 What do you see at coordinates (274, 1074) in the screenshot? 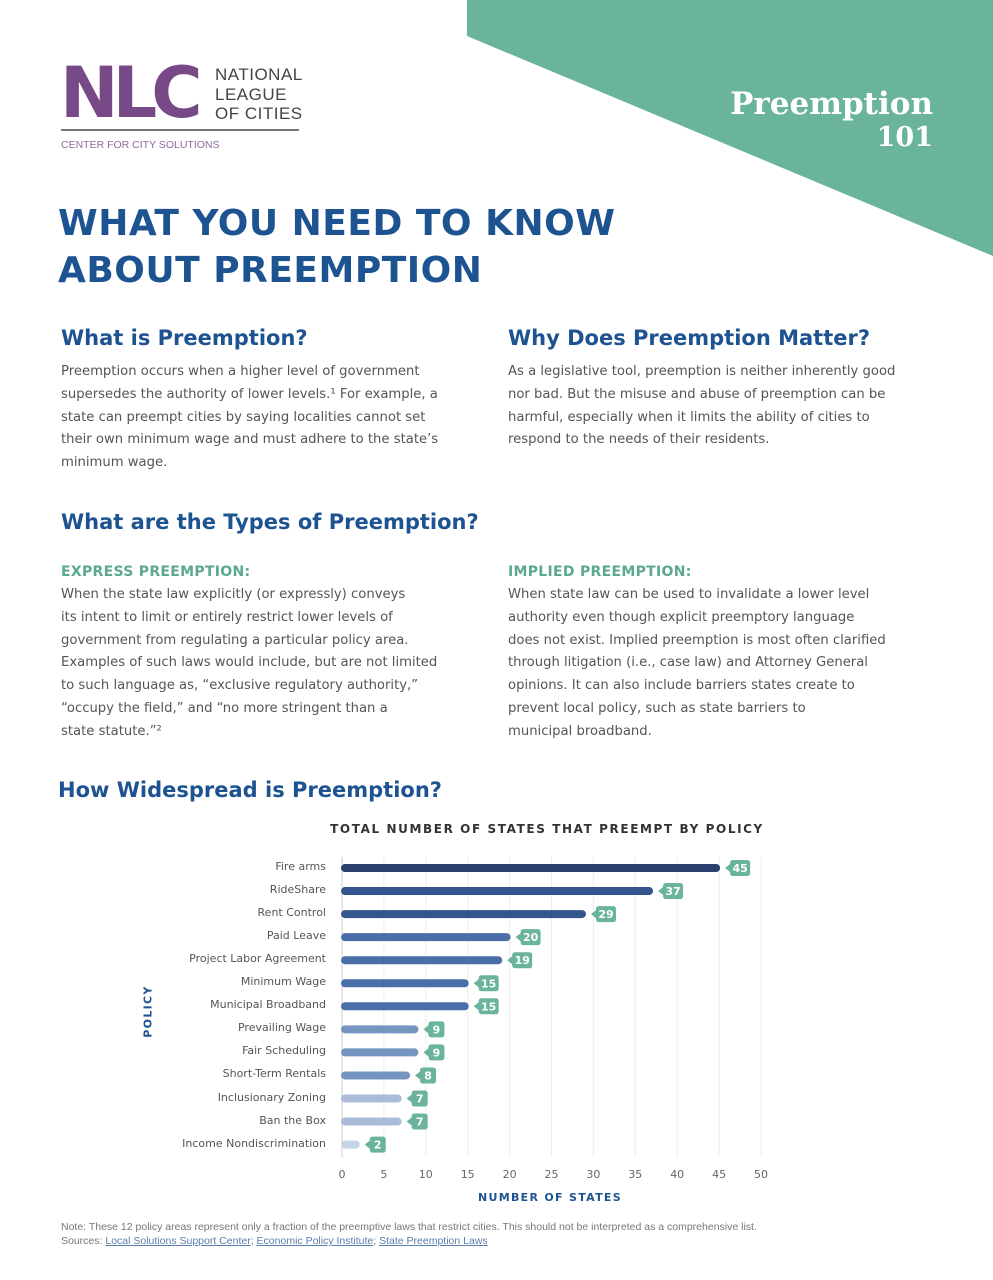
I see `category-label: Short-Term Rentals` at bounding box center [274, 1074].